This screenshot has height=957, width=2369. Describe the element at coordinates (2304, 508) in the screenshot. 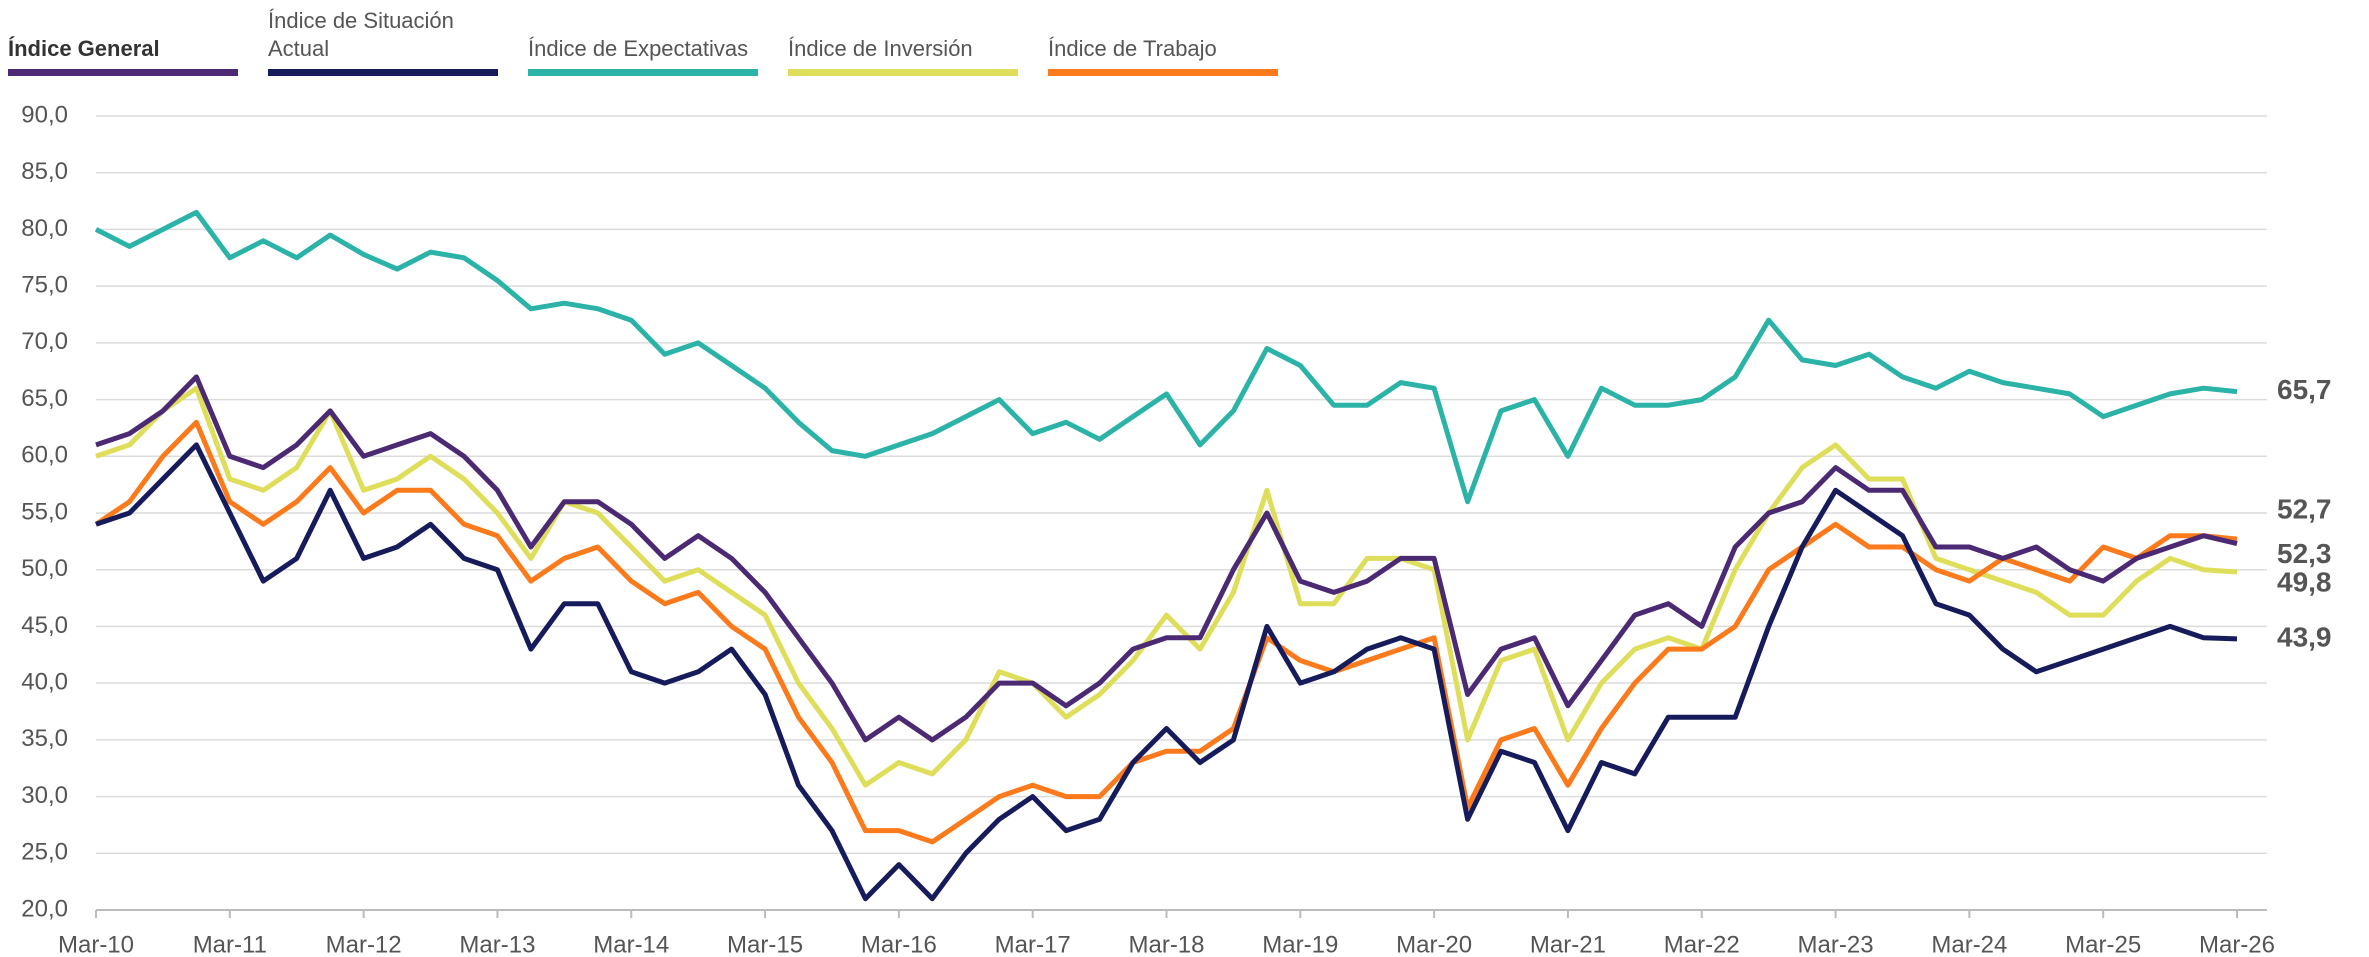

I see `end-label: 52,7` at that location.